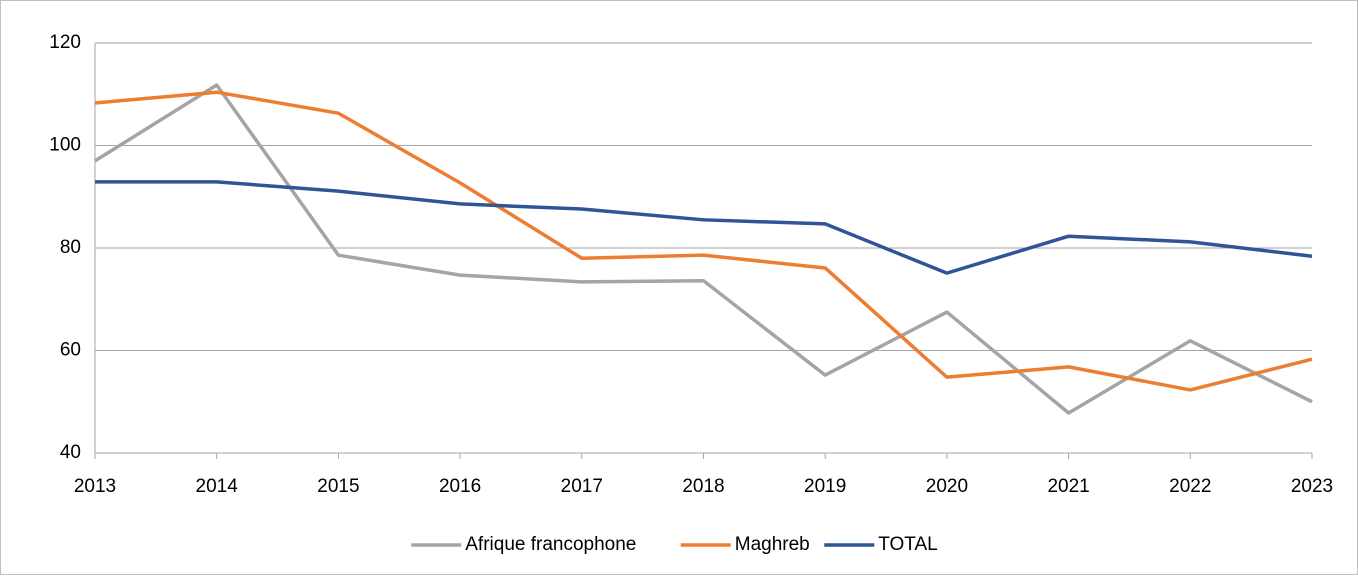 The width and height of the screenshot is (1358, 580). Describe the element at coordinates (1068, 486) in the screenshot. I see `x-tick-label: 2021` at that location.